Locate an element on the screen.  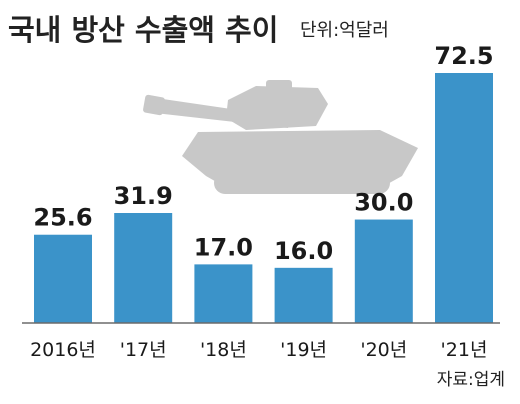
value-label-5: 72.5 is located at coordinates (463, 56).